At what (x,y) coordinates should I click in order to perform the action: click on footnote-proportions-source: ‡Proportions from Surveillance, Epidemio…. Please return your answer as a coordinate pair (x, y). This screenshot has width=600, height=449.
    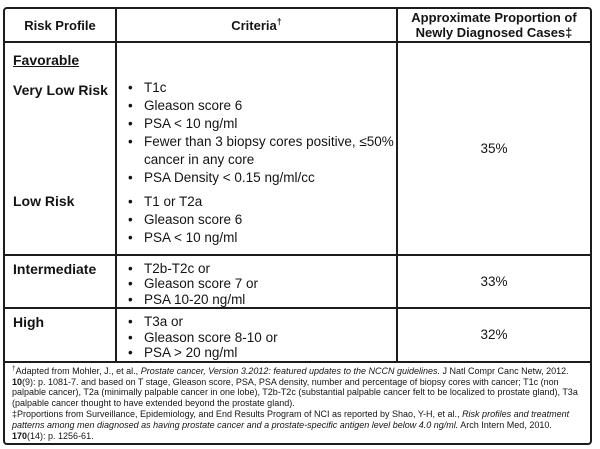
    Looking at the image, I should click on (298, 425).